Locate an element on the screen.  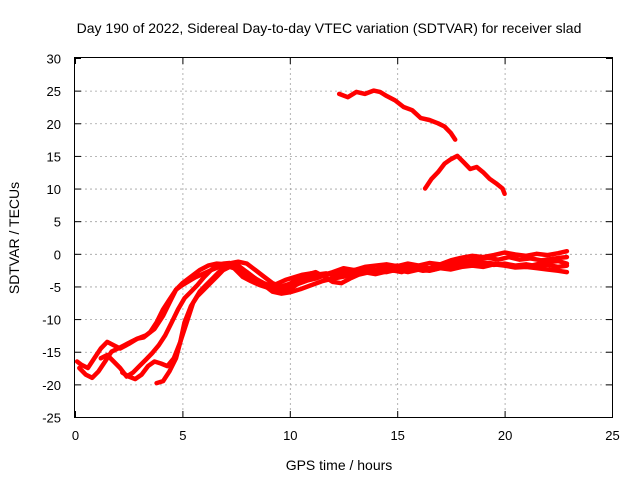
y-axis-title: SDTVAR / TECUs is located at coordinates (14, 238).